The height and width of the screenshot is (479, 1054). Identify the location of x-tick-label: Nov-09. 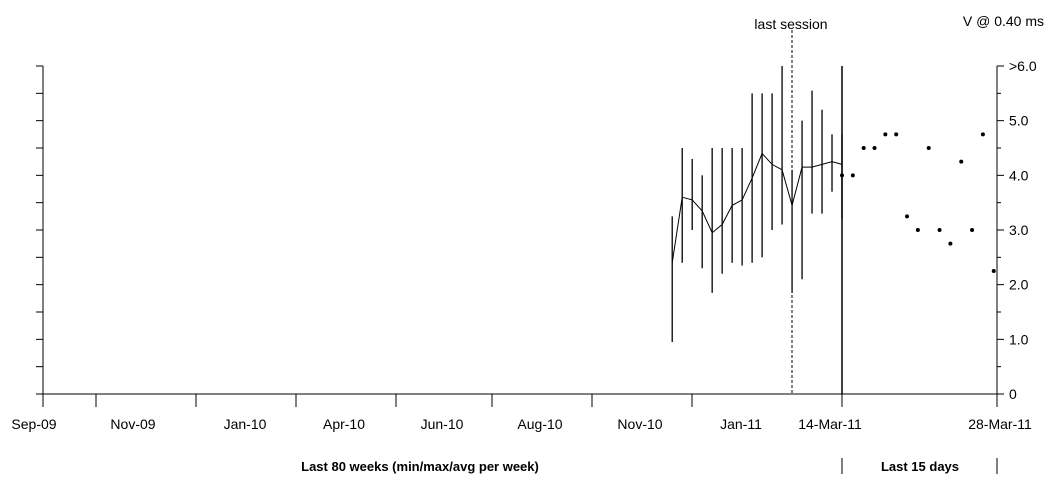
(132, 424).